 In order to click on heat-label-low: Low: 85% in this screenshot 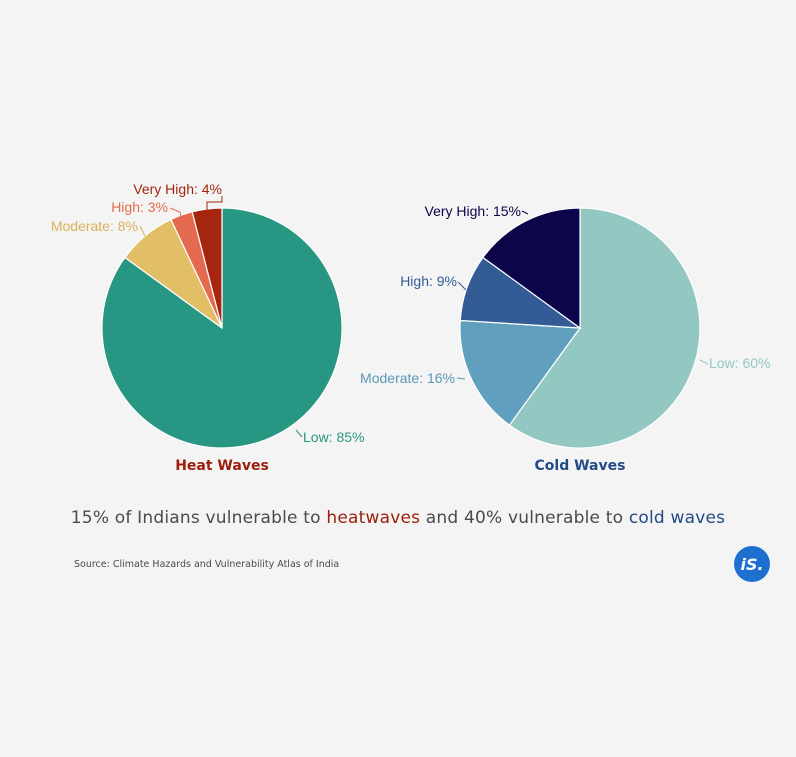, I will do `click(333, 437)`.